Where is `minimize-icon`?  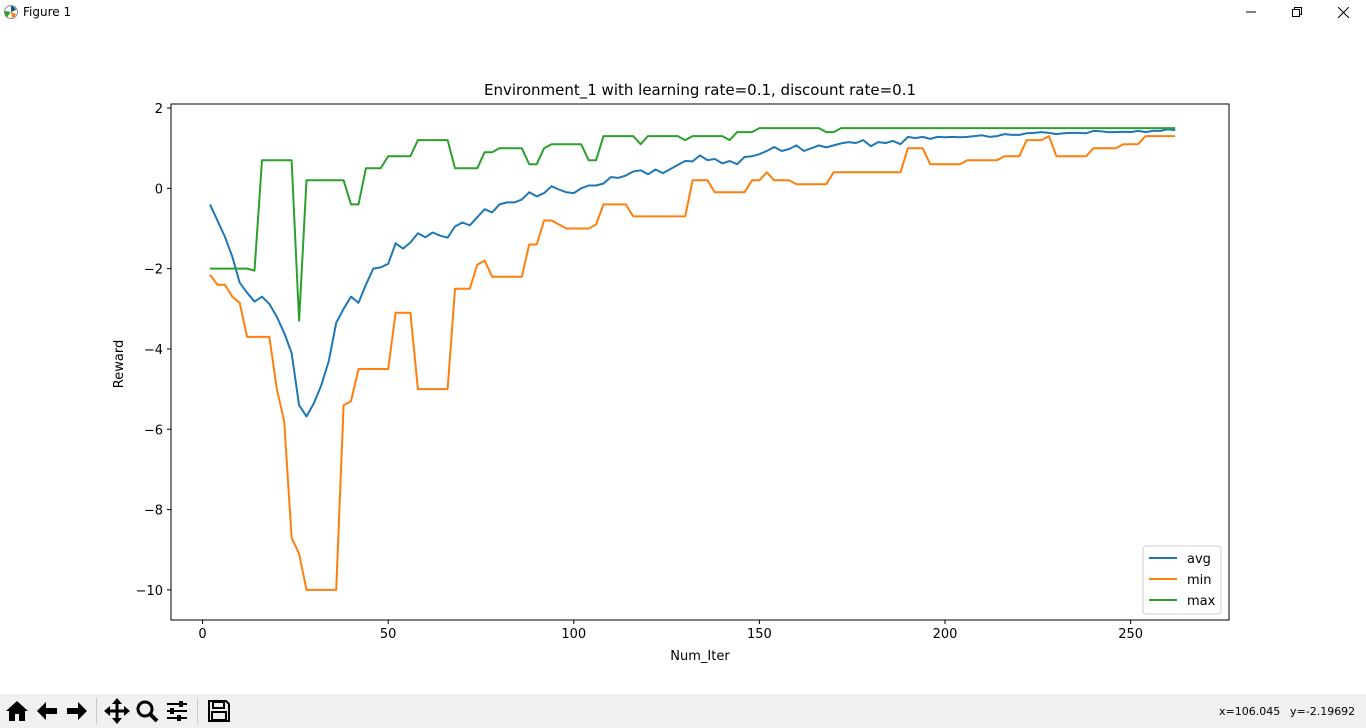 minimize-icon is located at coordinates (1251, 12).